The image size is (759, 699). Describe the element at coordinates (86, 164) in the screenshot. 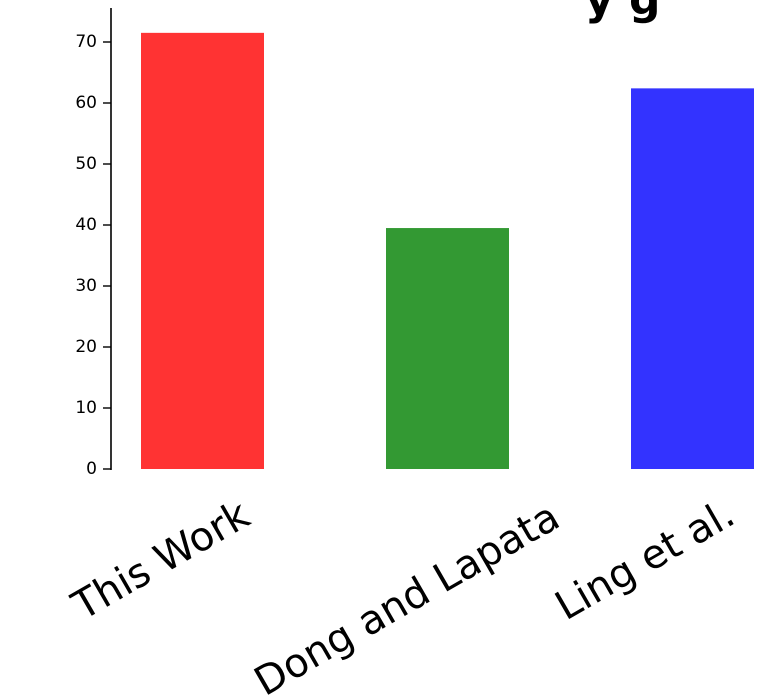

I see `y-tick-label: 50` at that location.